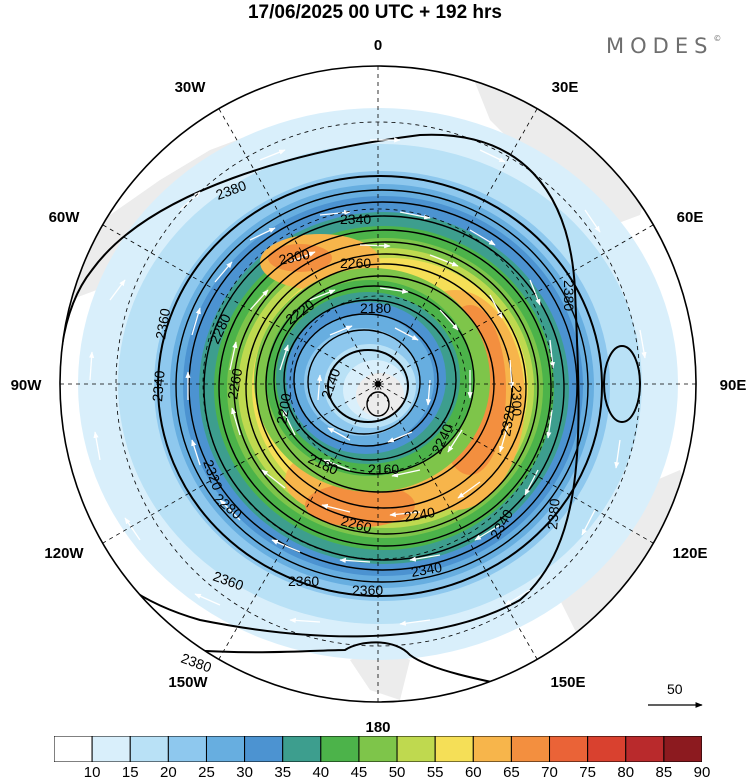 Image resolution: width=750 pixels, height=782 pixels. Describe the element at coordinates (360, 505) in the screenshot. I see `band-70-south` at that location.